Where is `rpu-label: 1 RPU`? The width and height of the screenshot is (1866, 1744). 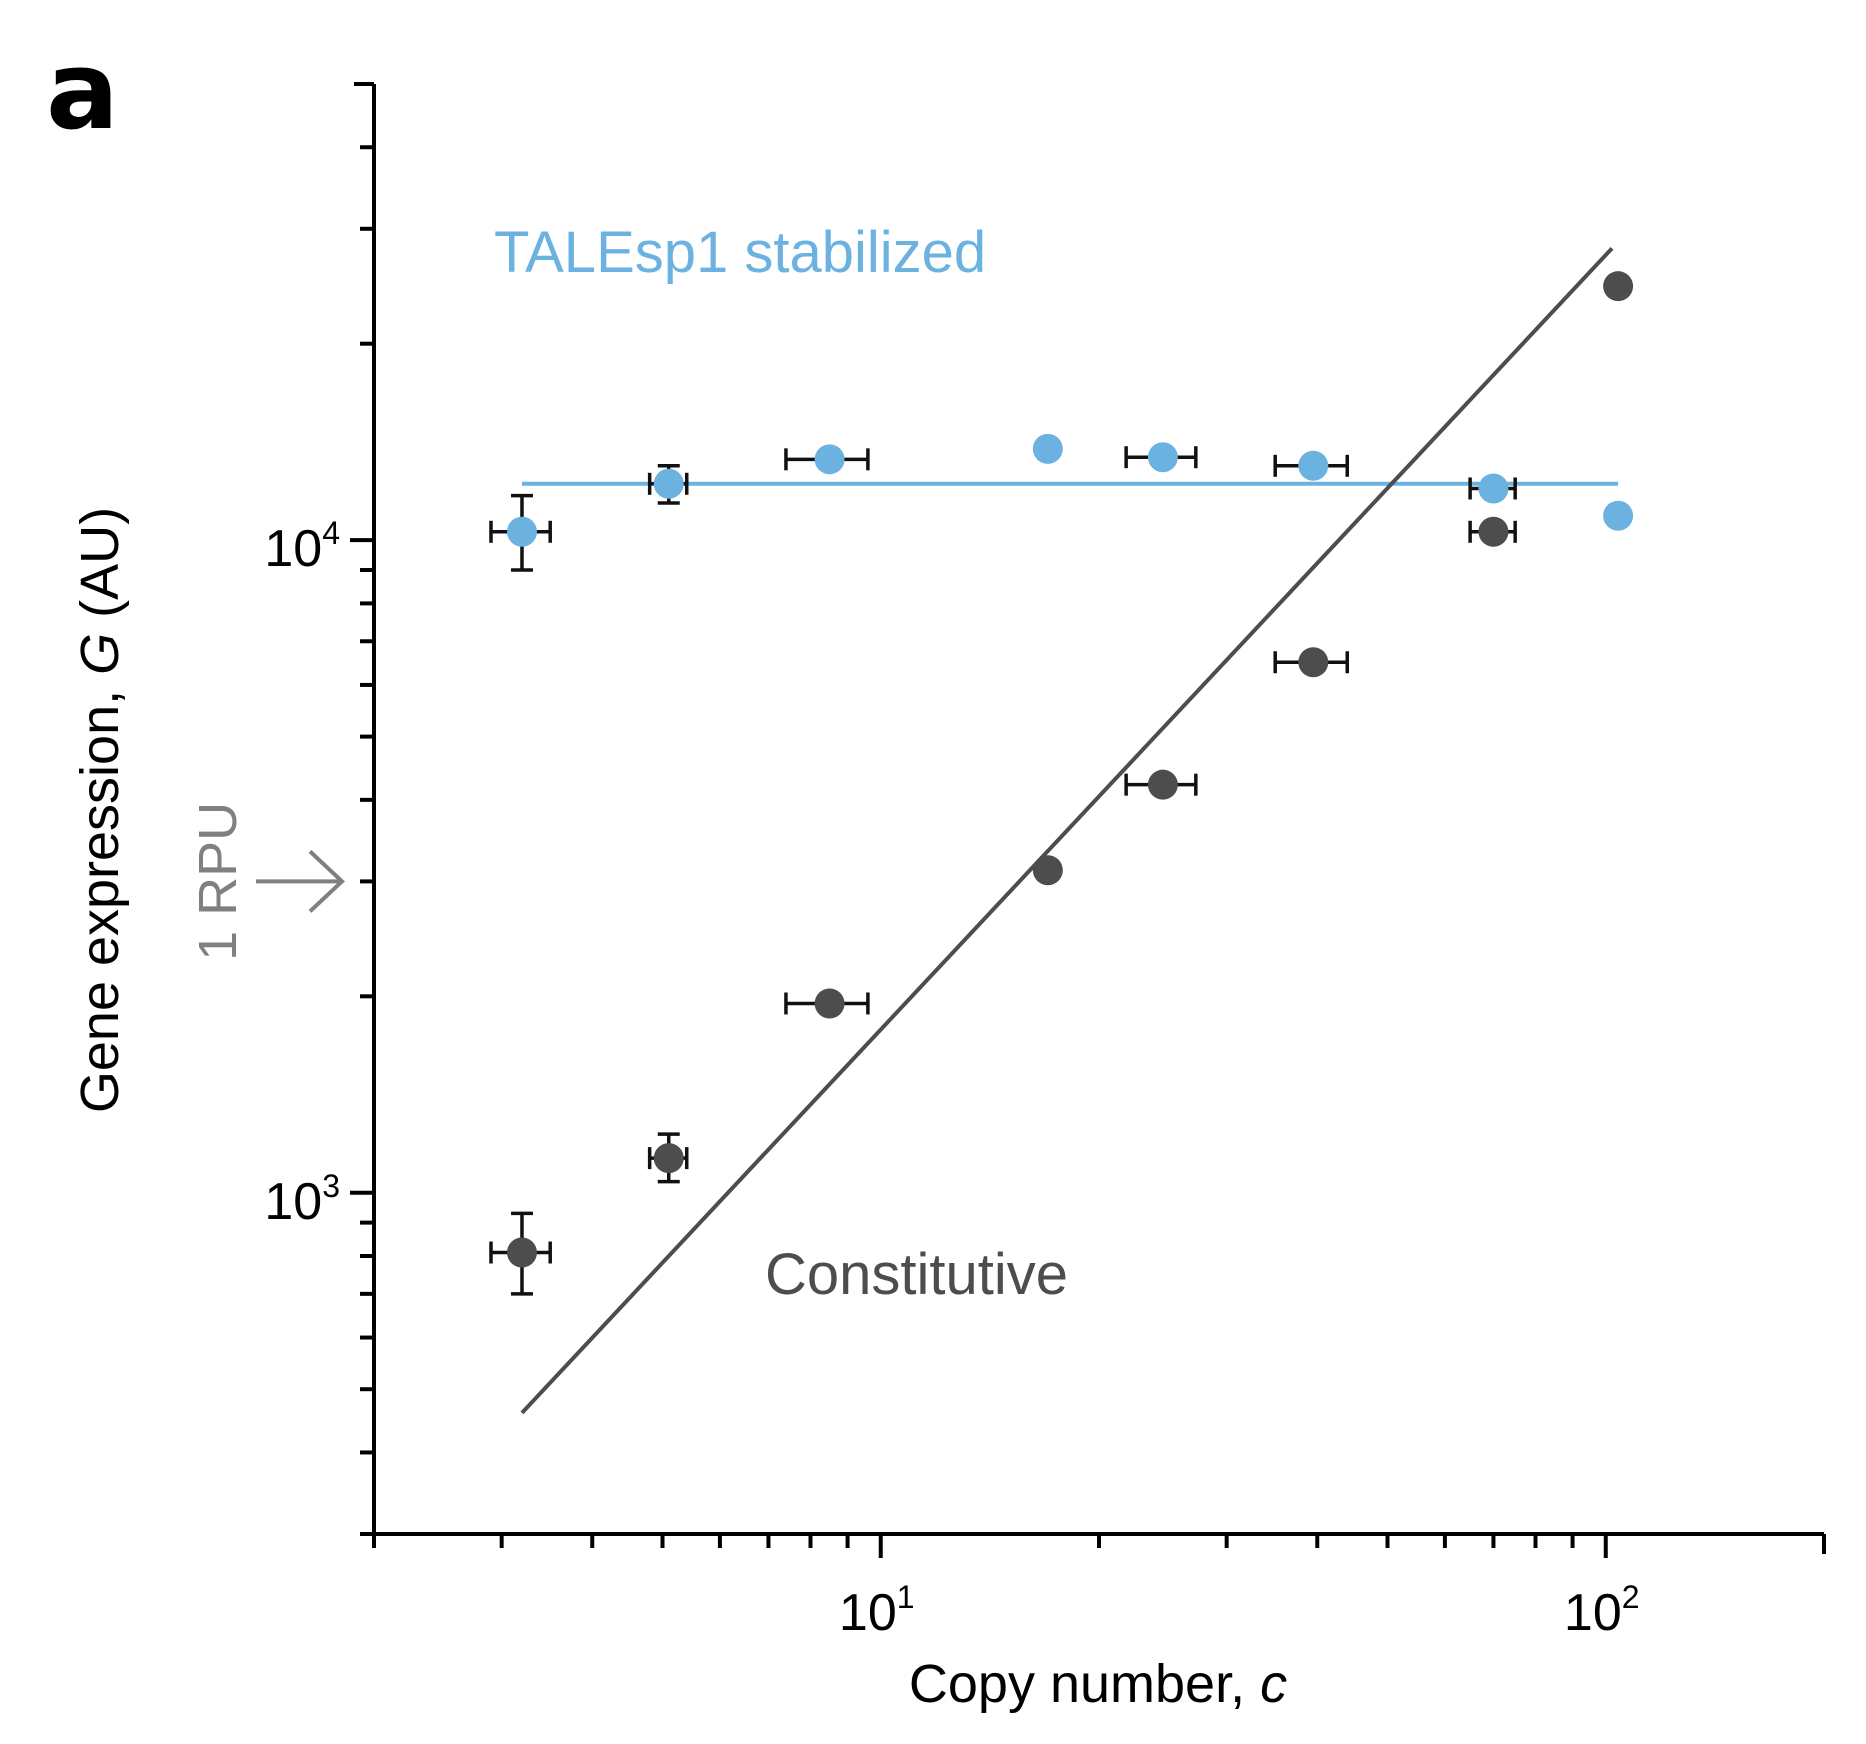 rpu-label: 1 RPU is located at coordinates (218, 881).